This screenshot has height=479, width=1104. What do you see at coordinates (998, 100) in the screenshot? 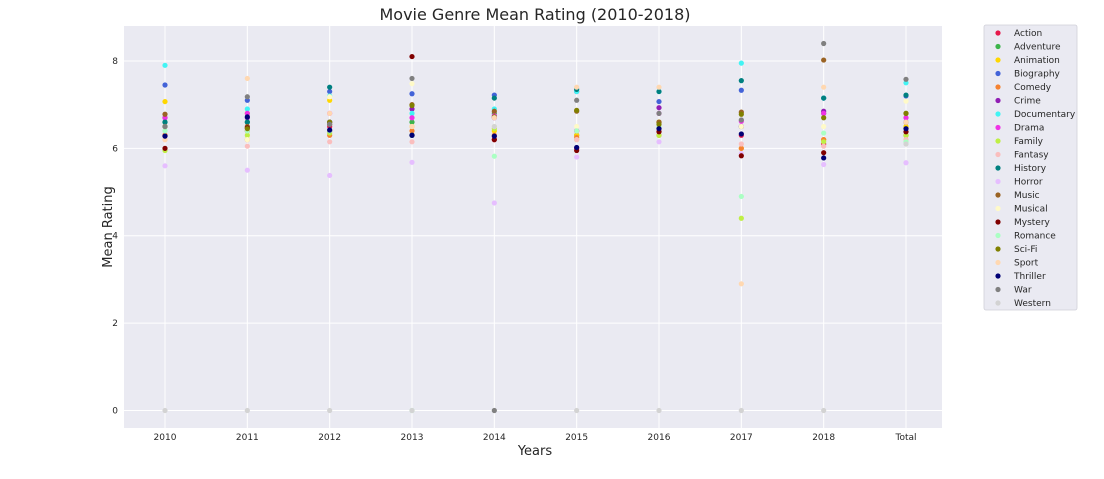
I see `legend-marker-crime` at bounding box center [998, 100].